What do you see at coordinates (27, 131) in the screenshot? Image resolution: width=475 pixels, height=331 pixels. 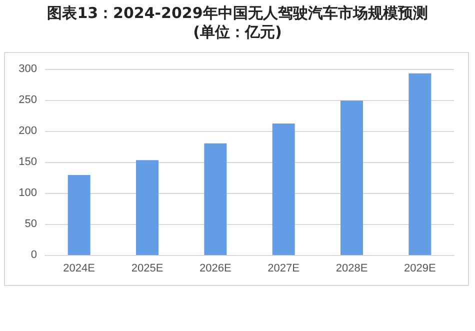 I see `y-tick-label: 200` at bounding box center [27, 131].